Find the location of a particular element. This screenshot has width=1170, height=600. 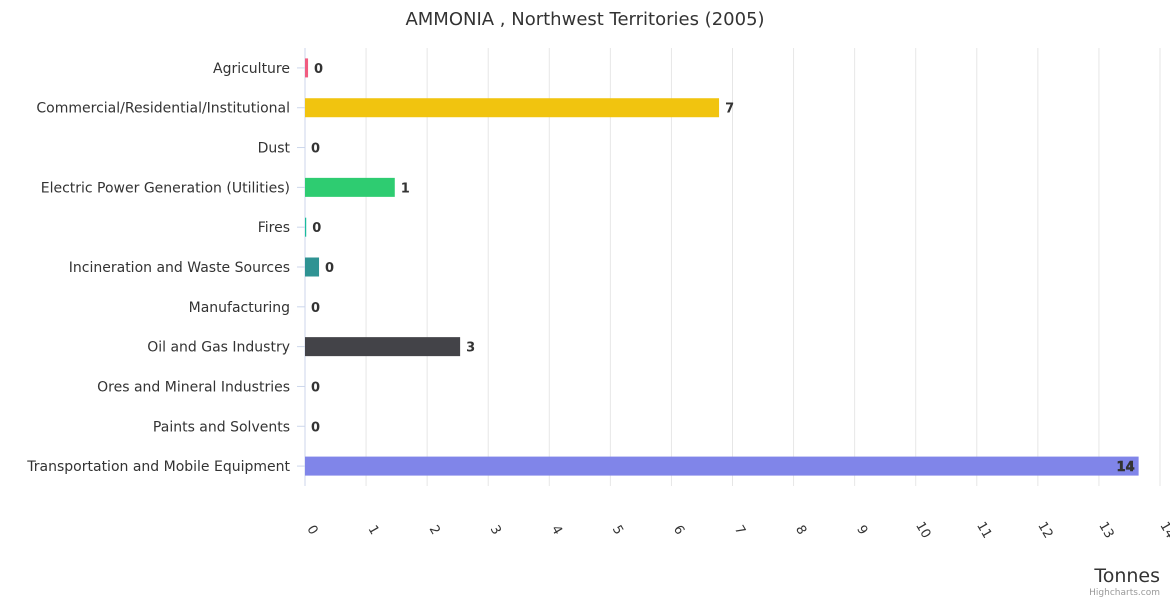

category-label: Fires is located at coordinates (274, 228).